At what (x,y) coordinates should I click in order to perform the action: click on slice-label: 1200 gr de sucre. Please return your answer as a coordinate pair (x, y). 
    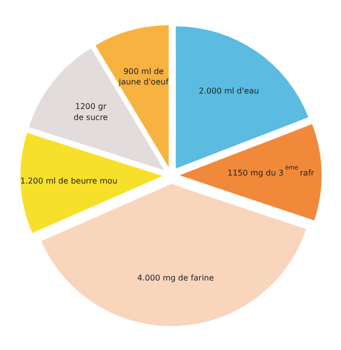
    Looking at the image, I should click on (91, 112).